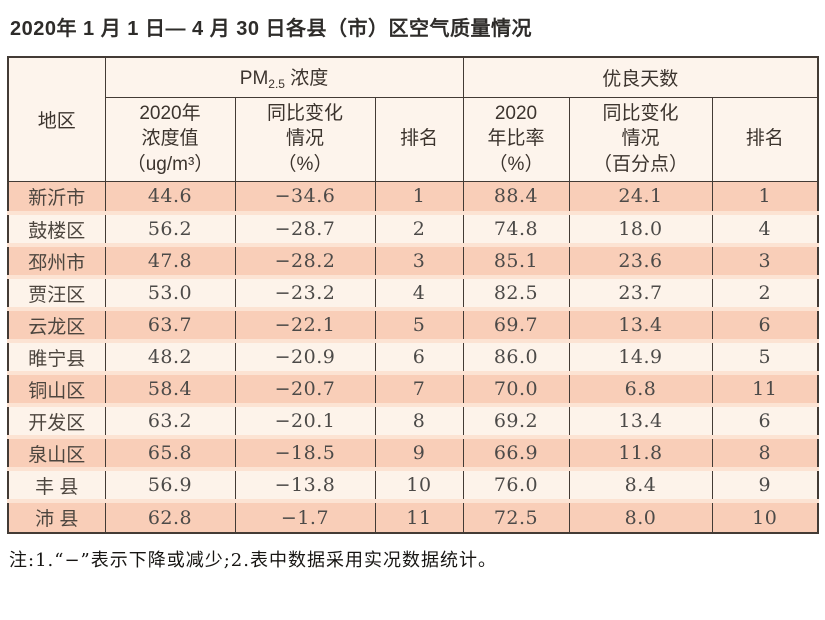 The height and width of the screenshot is (620, 825). I want to click on table-row: 贾汪区 53.0 −23.2 4 82.5 23.7 2, so click(413, 292).